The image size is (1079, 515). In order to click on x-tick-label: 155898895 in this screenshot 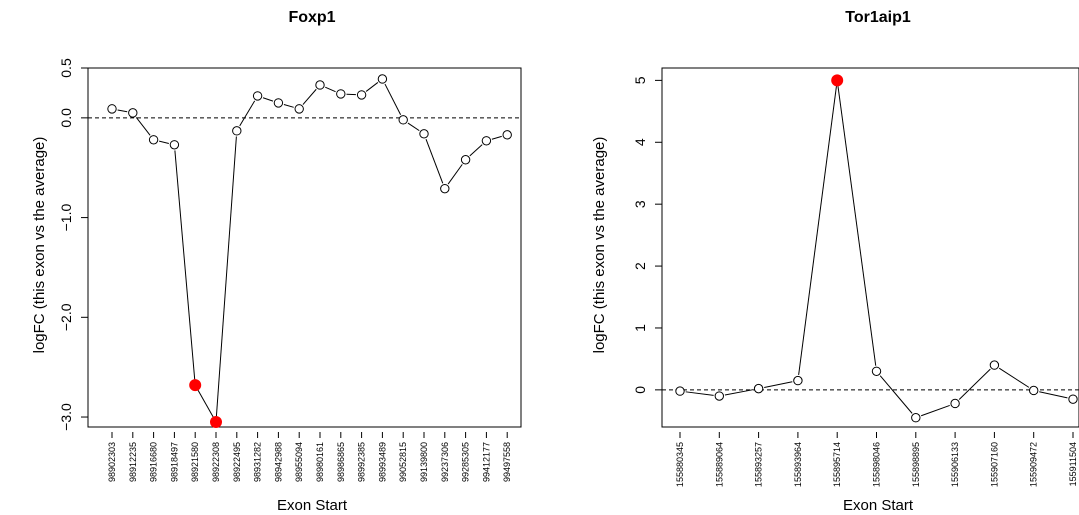, I will do `click(916, 464)`.